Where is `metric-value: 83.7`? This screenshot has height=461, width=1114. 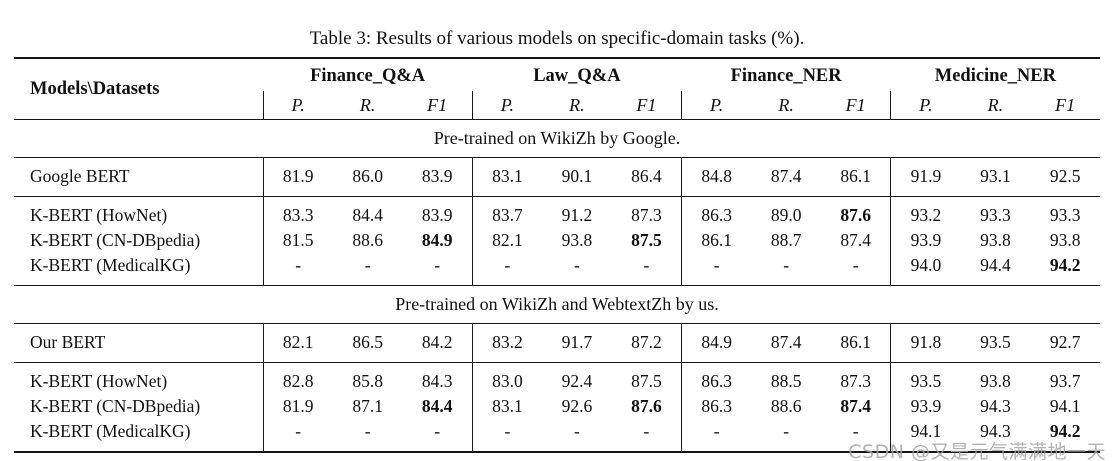 metric-value: 83.7 is located at coordinates (506, 212).